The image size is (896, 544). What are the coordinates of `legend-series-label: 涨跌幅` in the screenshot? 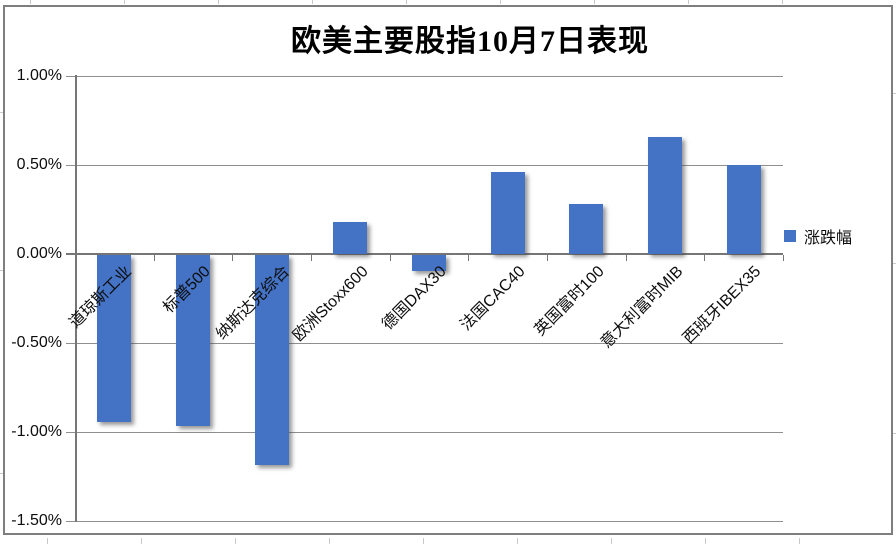 It's located at (828, 238).